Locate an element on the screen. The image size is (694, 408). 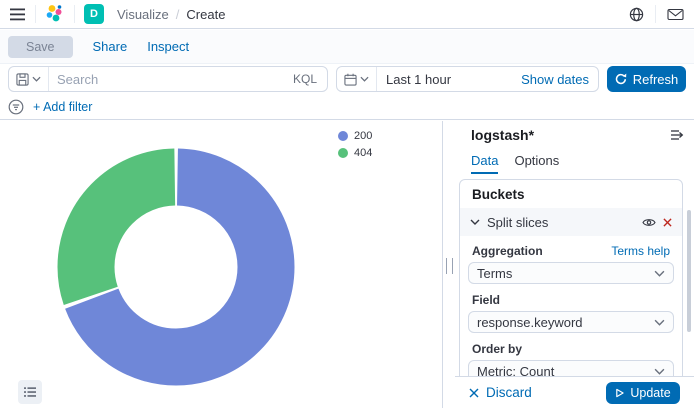
breadcrumb: Visualize / Create is located at coordinates (171, 14).